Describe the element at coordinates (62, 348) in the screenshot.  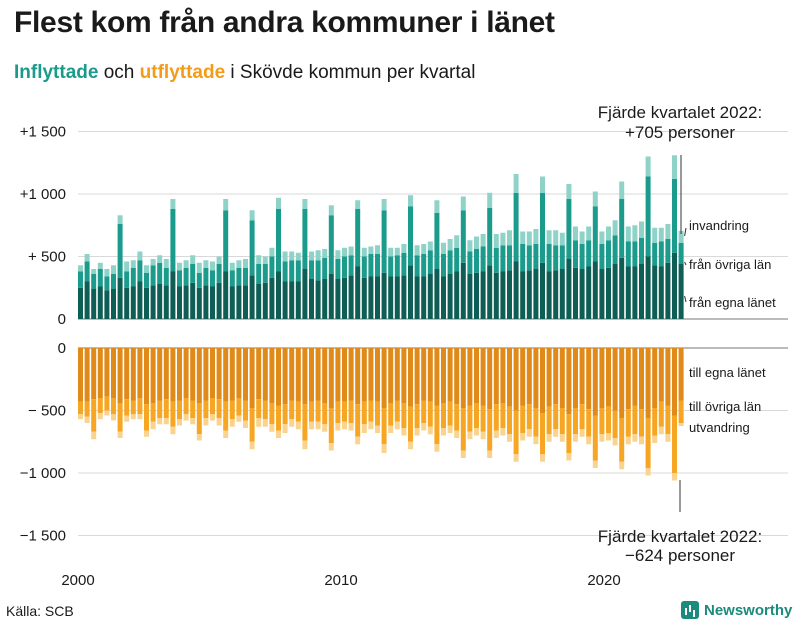
I see `bottom-y-tick-label: 0` at that location.